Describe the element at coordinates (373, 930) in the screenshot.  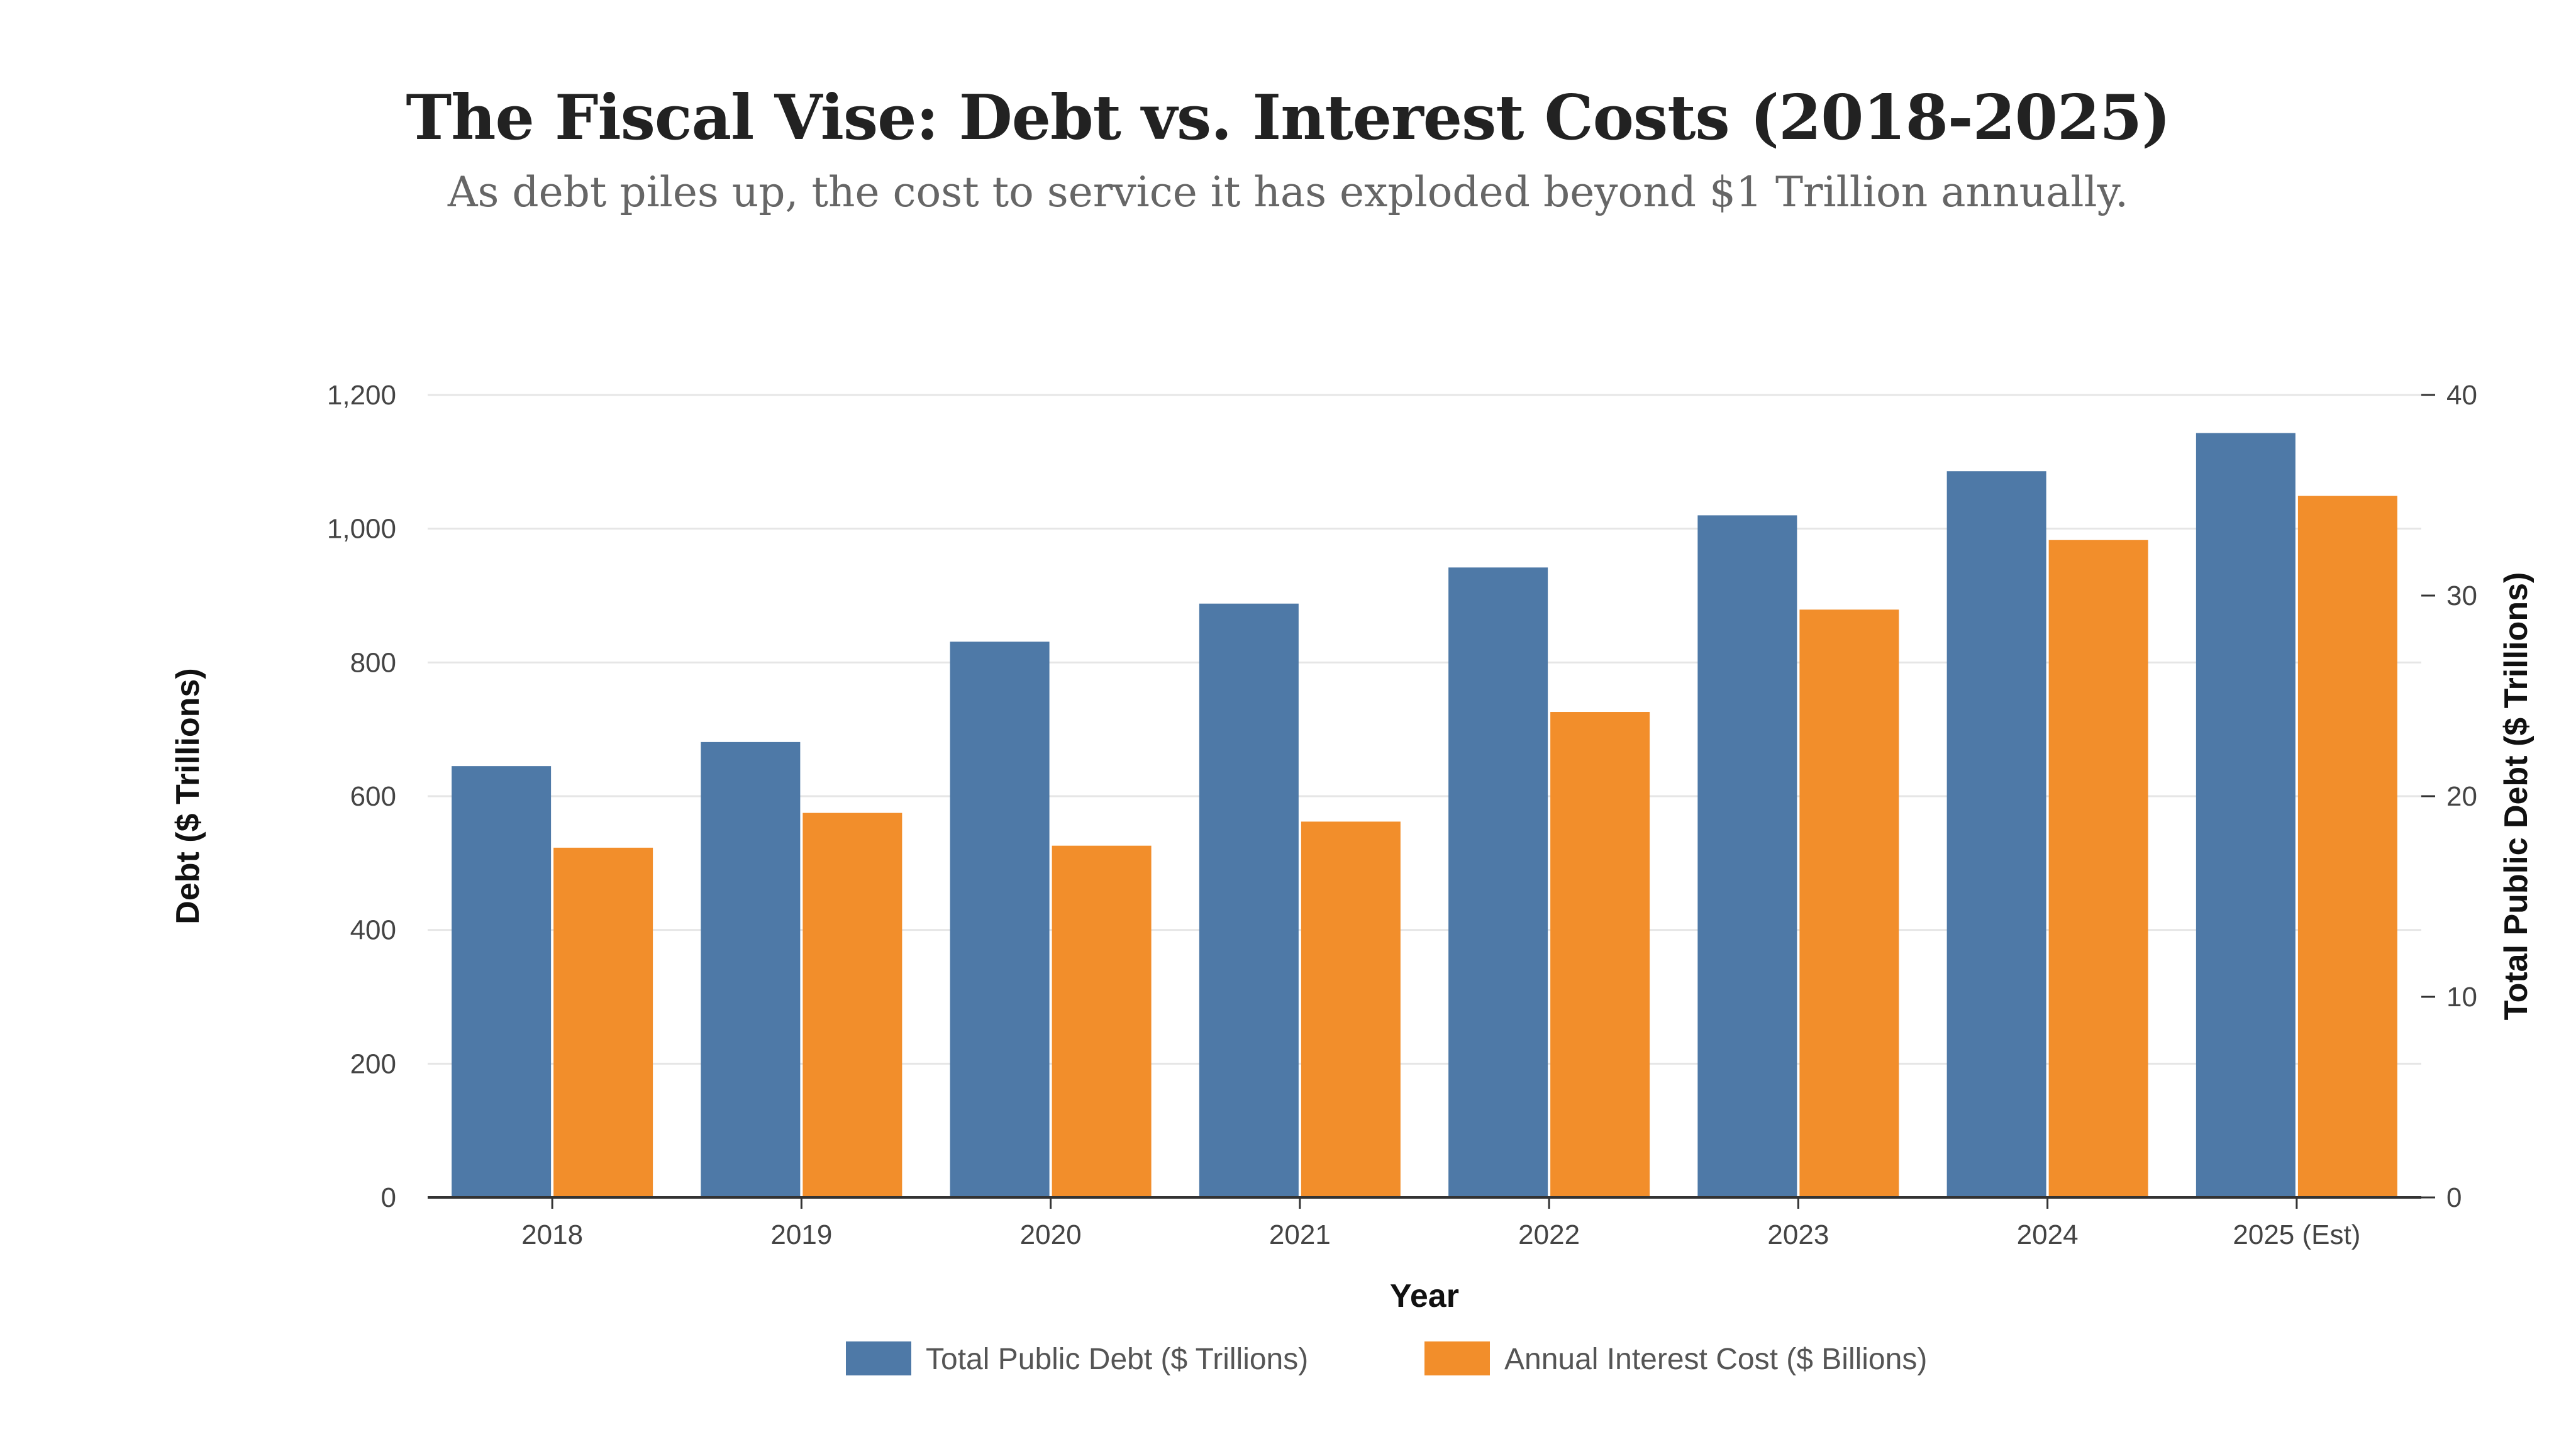
I see `y-tick-label-left: 400` at that location.